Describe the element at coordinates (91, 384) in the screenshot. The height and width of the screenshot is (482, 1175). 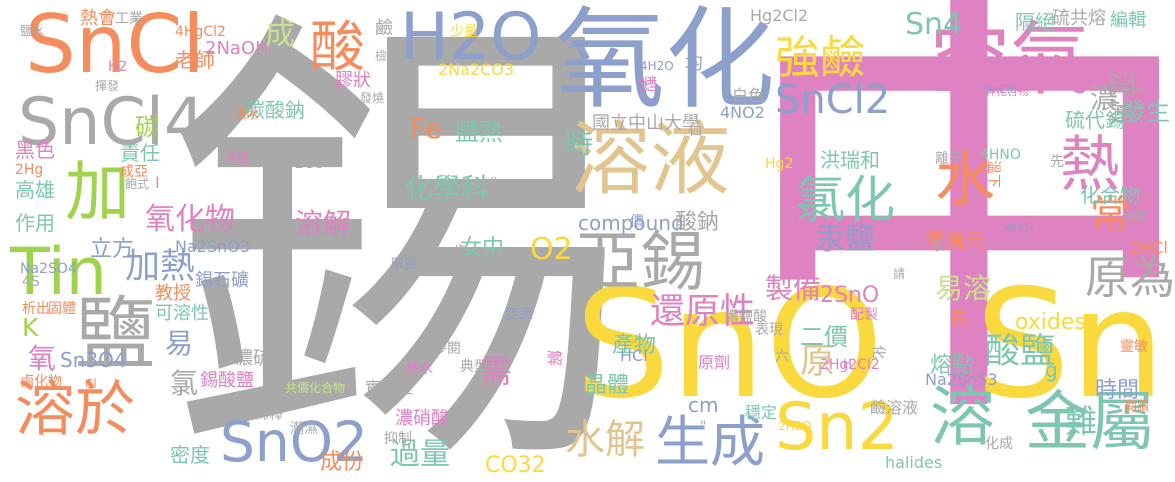
I see `word-cloud-word: Cl` at that location.